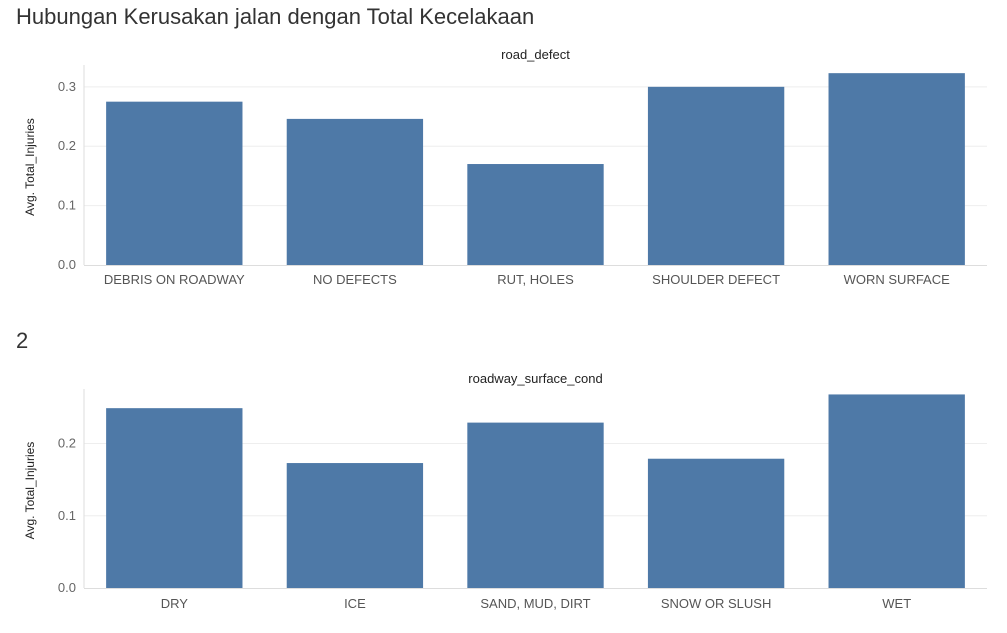 This screenshot has width=1007, height=633. What do you see at coordinates (535, 279) in the screenshot?
I see `chart-0-category-label: RUT, HOLES` at bounding box center [535, 279].